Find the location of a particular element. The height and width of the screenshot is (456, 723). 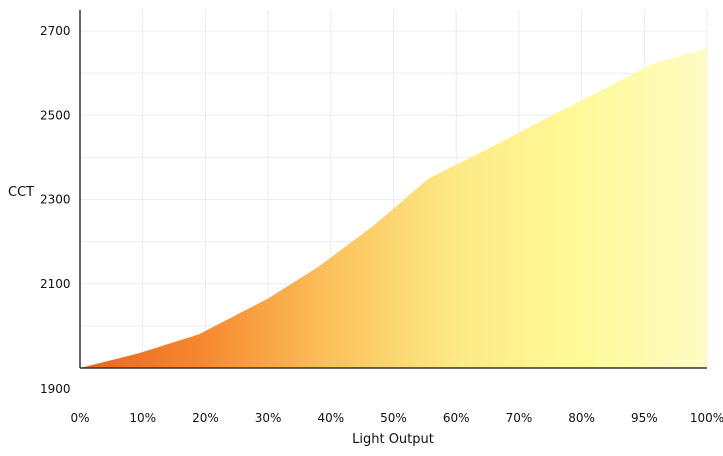

x-tick-label: 10% is located at coordinates (142, 418).